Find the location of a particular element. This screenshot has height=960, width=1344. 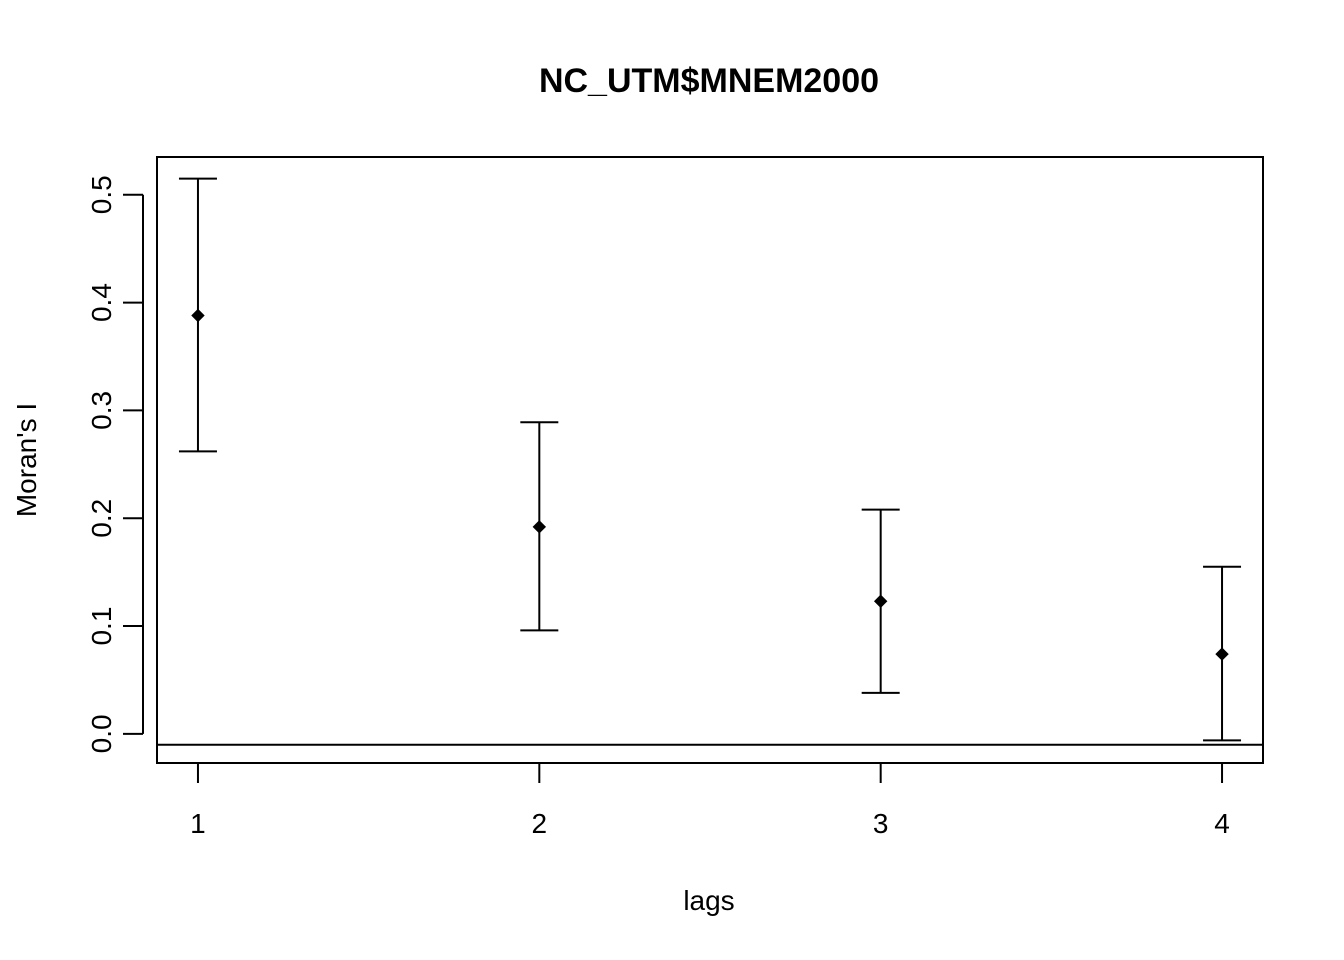

y-axis-label: Moran's I is located at coordinates (26, 460).